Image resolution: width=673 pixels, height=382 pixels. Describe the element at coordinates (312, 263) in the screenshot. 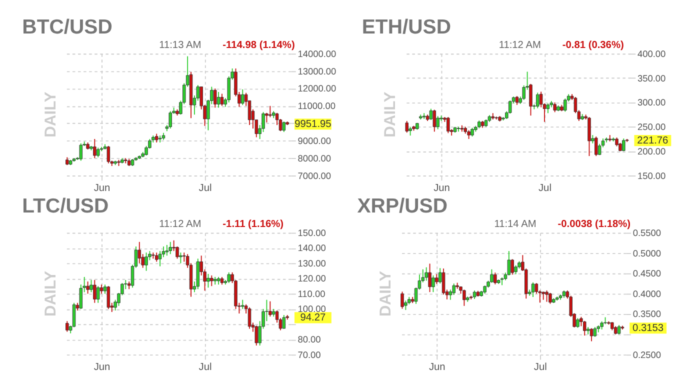

I see `y-tick-label: 130.00` at that location.